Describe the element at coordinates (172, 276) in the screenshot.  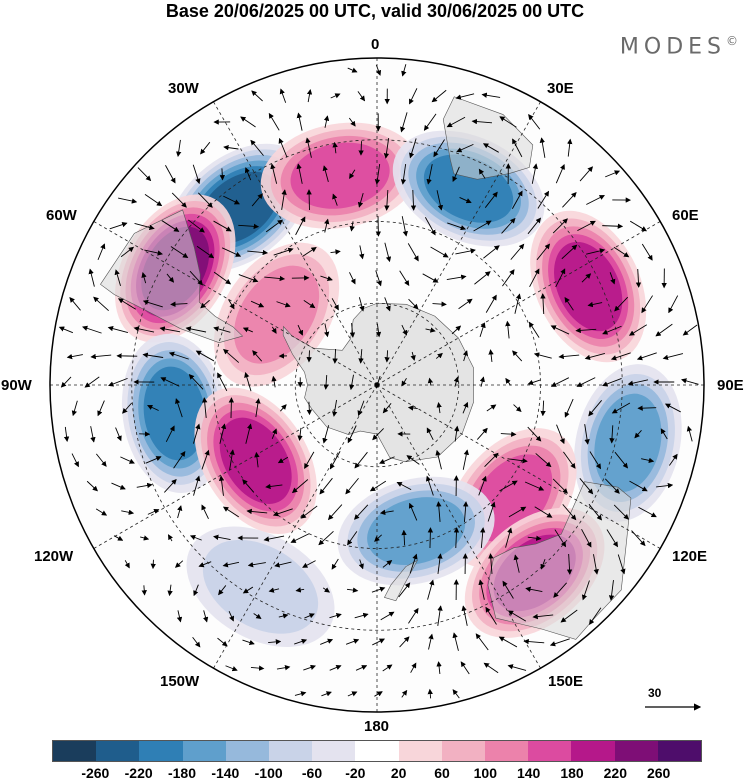
I see `south-america` at that location.